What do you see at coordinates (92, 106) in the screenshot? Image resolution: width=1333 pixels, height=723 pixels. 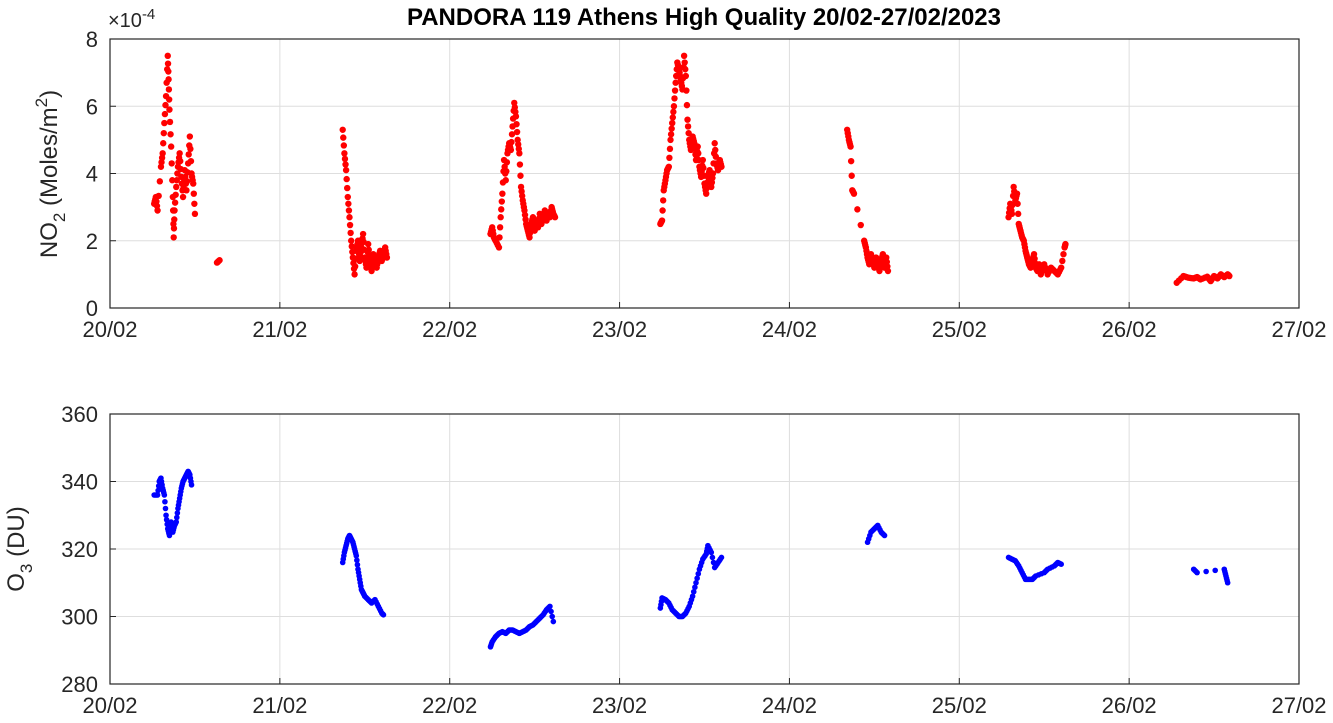 I see `no2-y-tick-label: 6` at bounding box center [92, 106].